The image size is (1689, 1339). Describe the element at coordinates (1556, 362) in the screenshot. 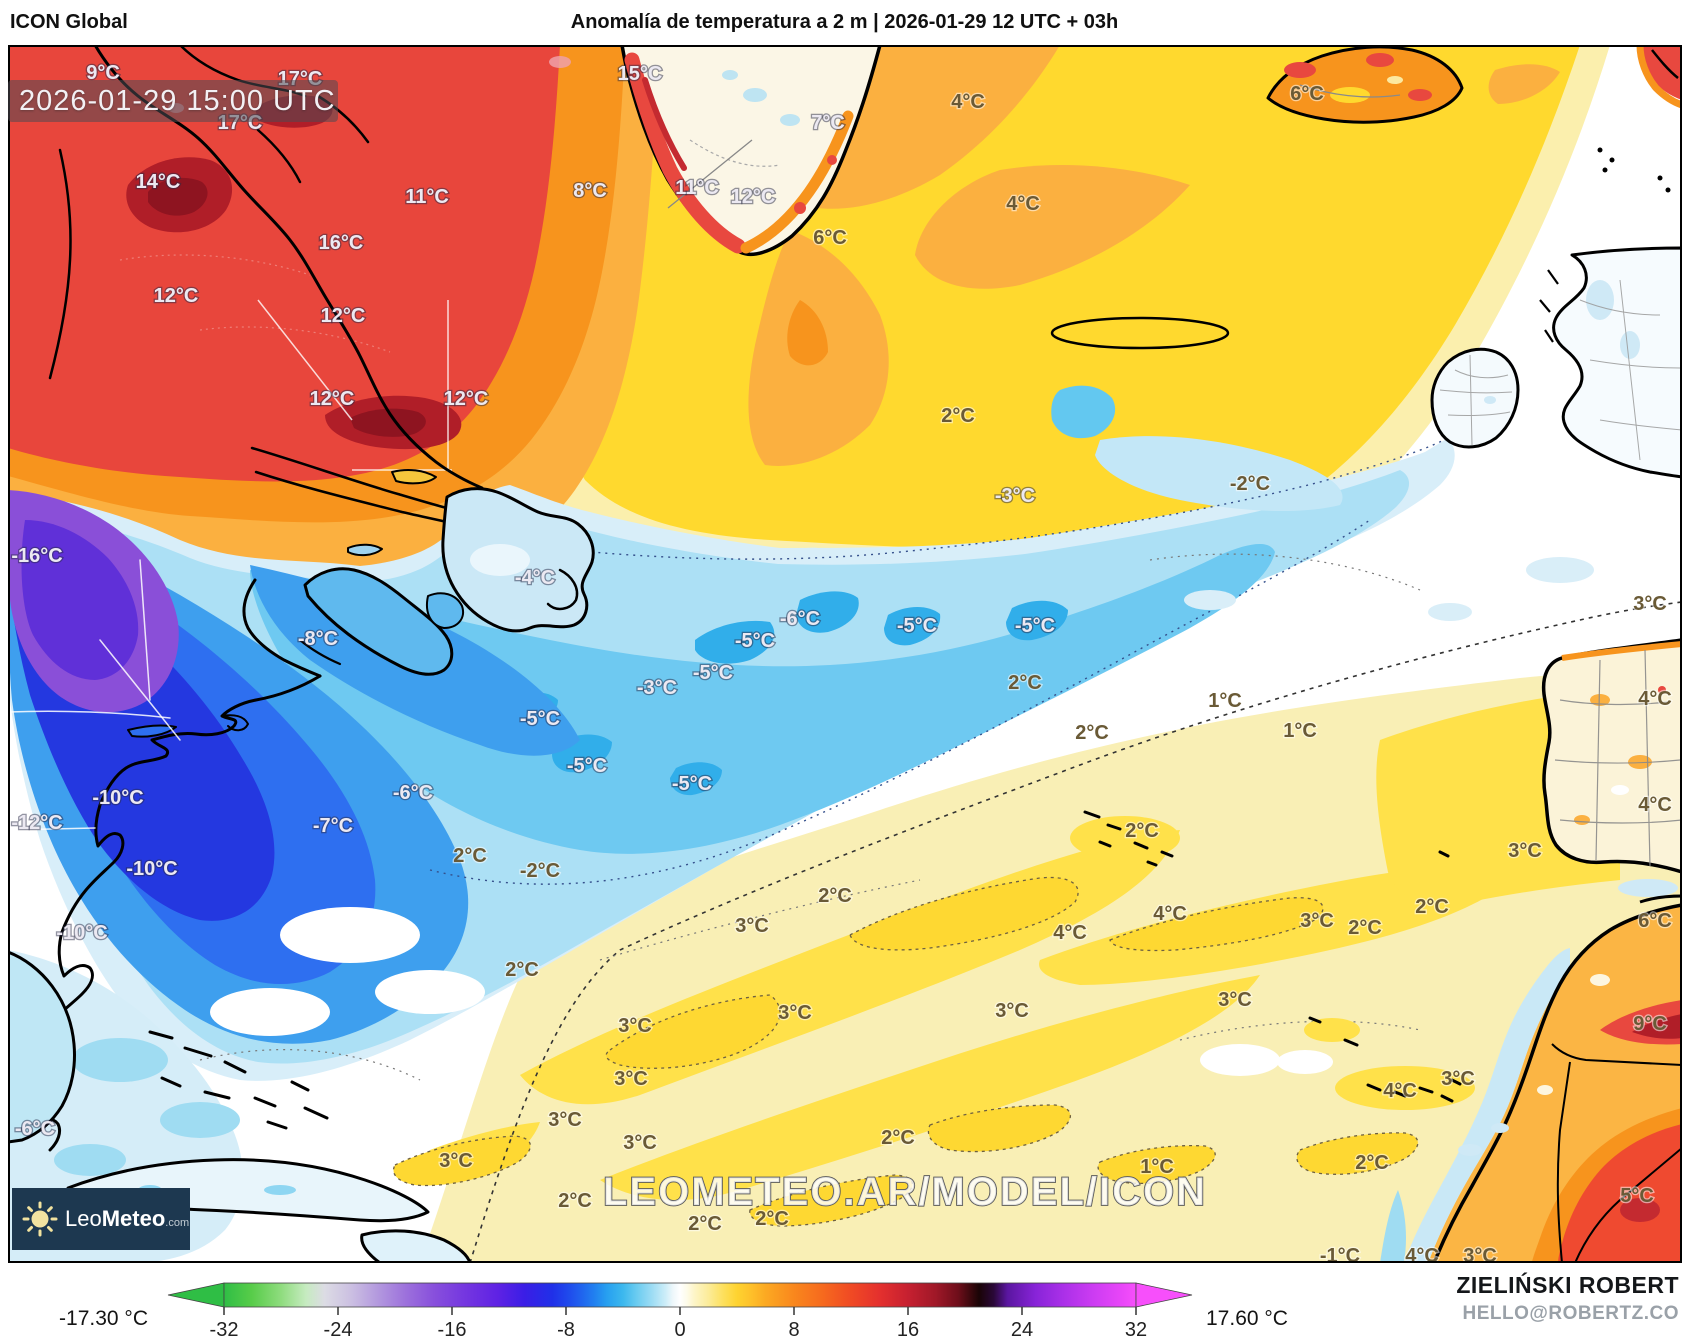

I see `british-isles` at that location.